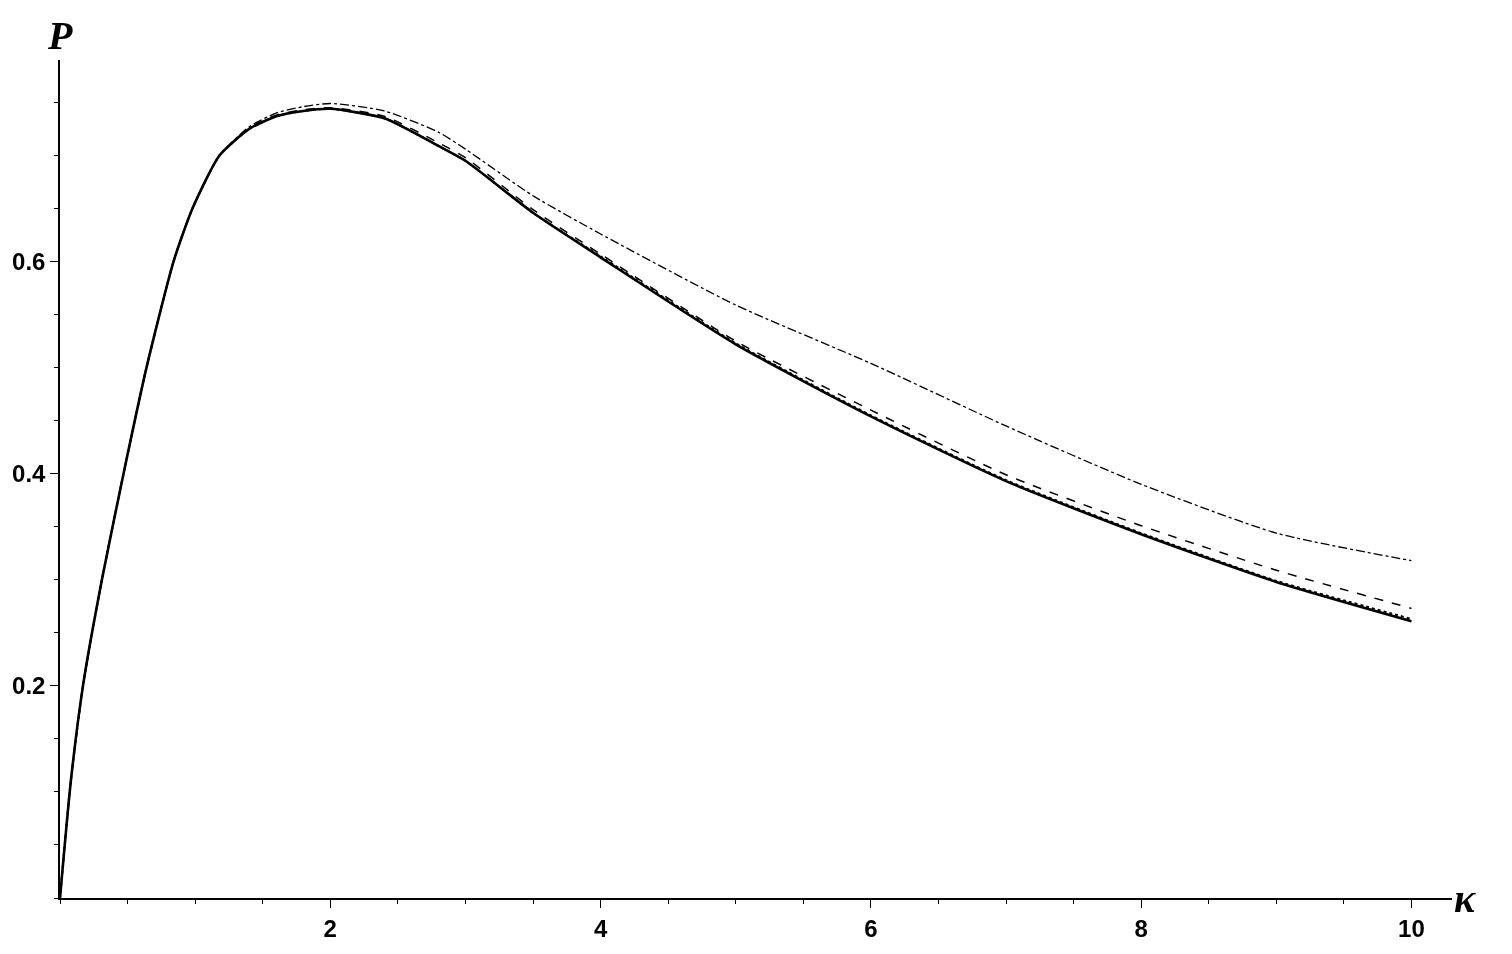 The image size is (1512, 954). Describe the element at coordinates (600, 928) in the screenshot. I see `x-tick-label: 4` at that location.